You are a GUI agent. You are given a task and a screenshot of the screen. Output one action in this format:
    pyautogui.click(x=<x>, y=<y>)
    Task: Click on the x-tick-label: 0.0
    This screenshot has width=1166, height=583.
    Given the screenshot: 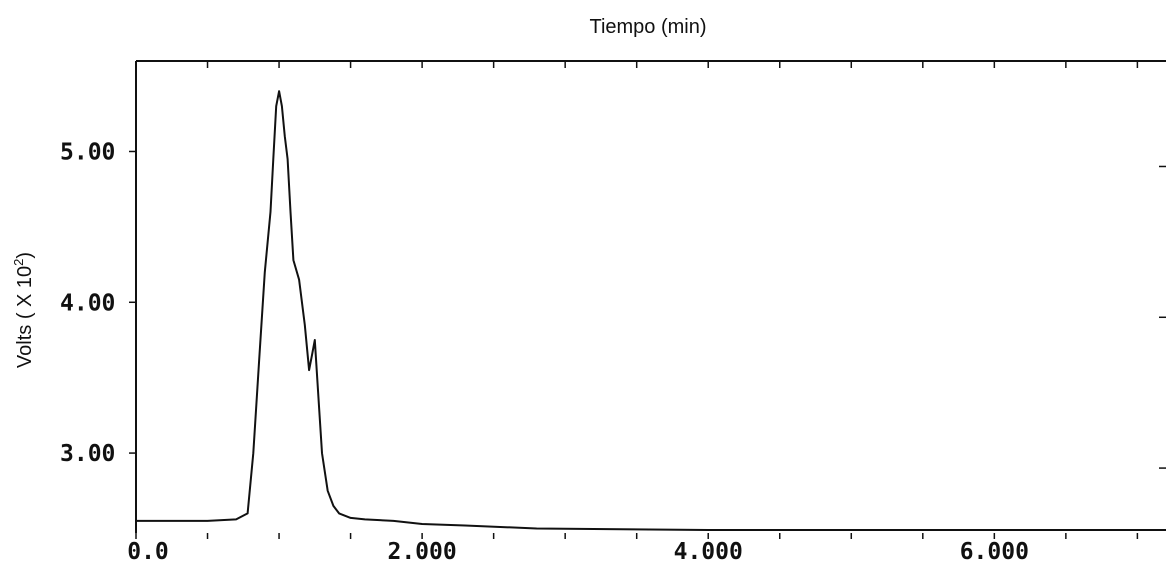 What is the action you would take?
    pyautogui.click(x=148, y=552)
    